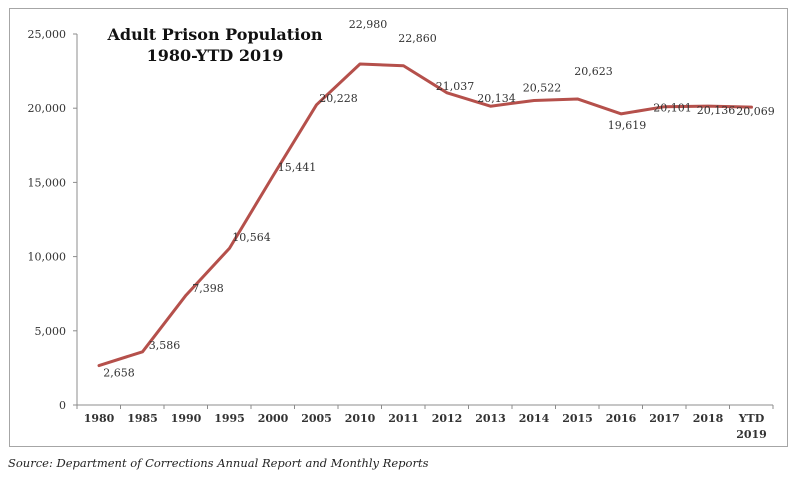 This screenshot has height=481, width=800. What do you see at coordinates (297, 167) in the screenshot?
I see `data-label: 15,441` at bounding box center [297, 167].